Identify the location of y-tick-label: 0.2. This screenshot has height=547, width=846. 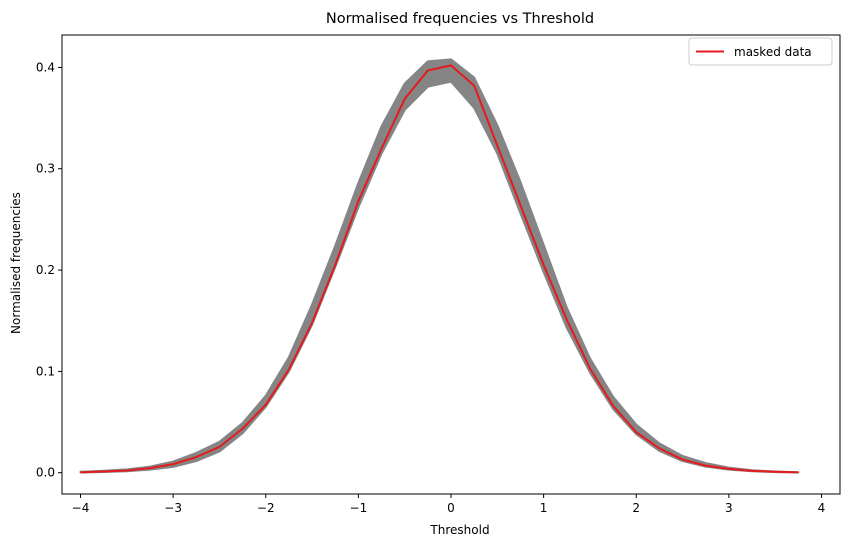
(45, 270).